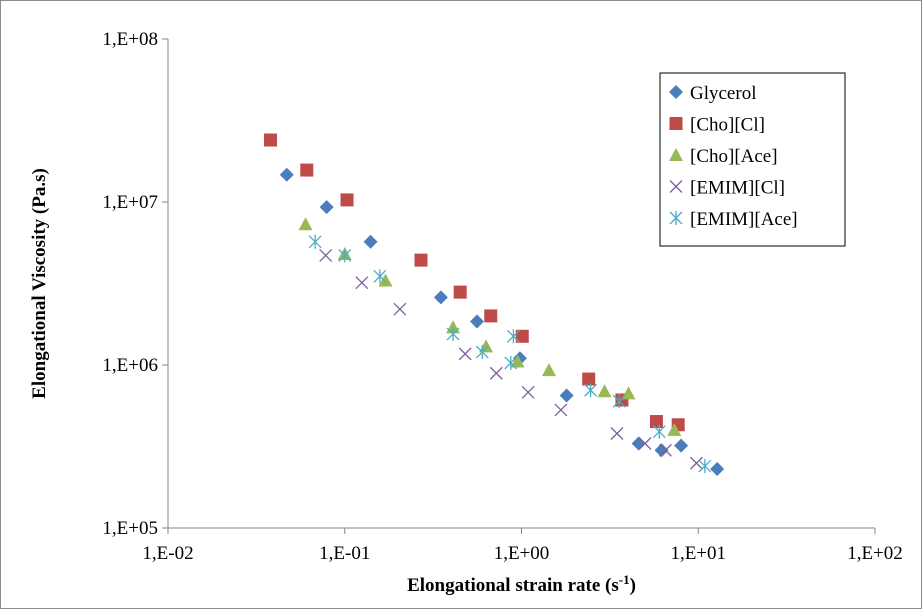 The width and height of the screenshot is (922, 609). Describe the element at coordinates (875, 553) in the screenshot. I see `x-tick-label: 1,E+02` at that location.